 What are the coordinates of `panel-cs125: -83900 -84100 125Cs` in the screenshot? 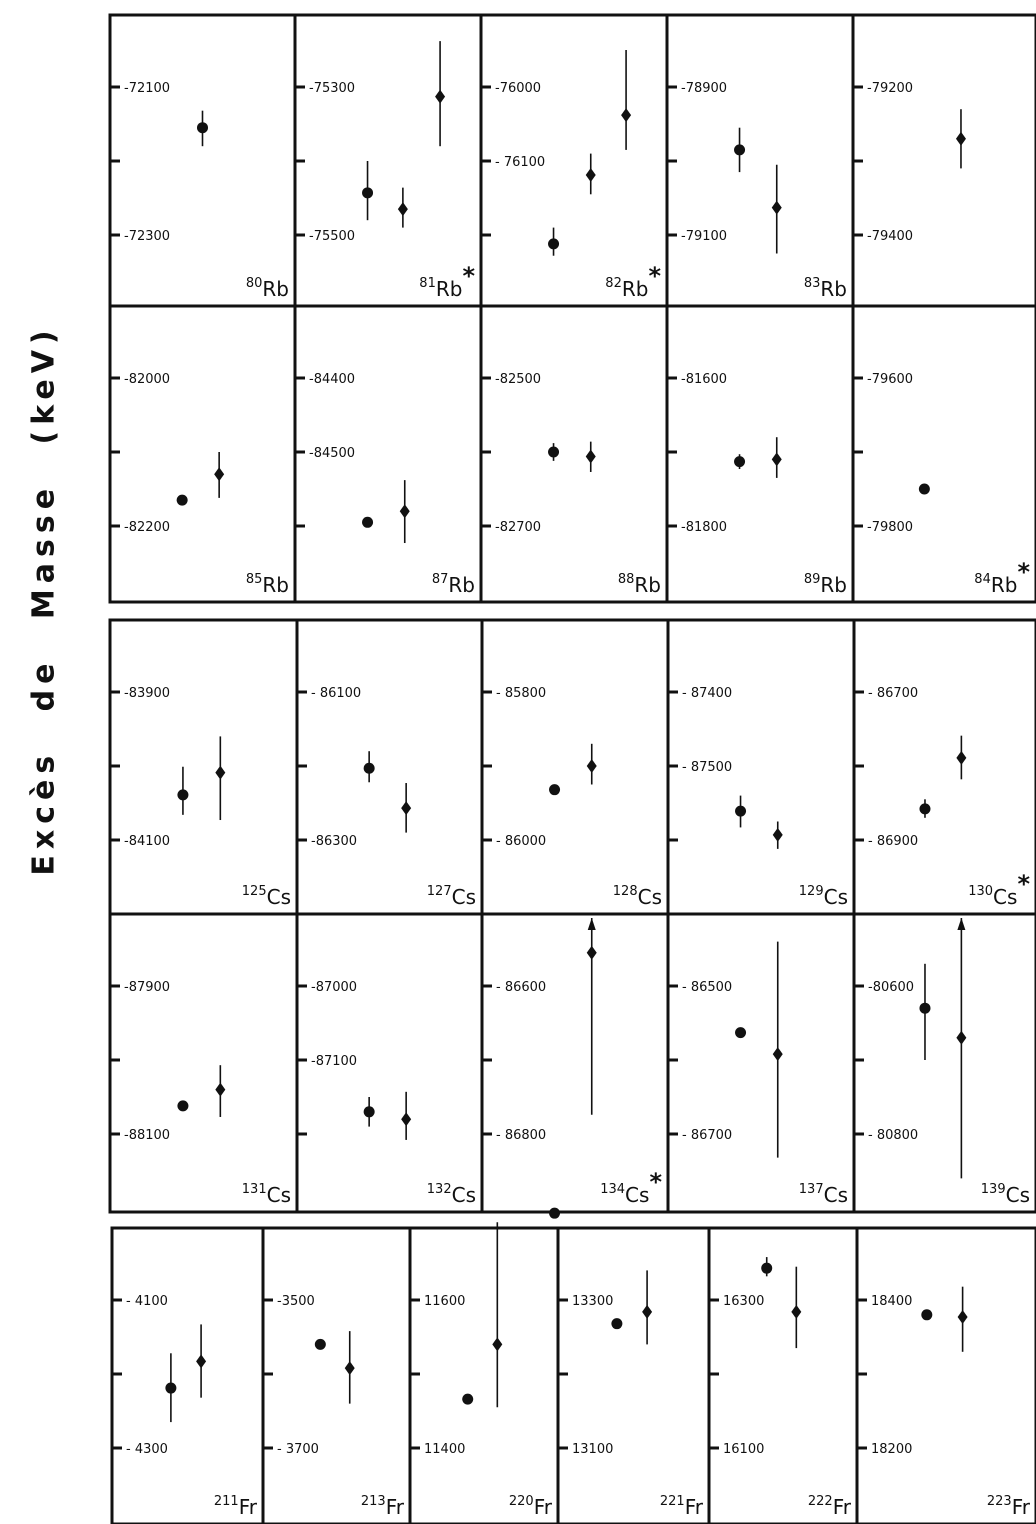 It's located at (203, 767).